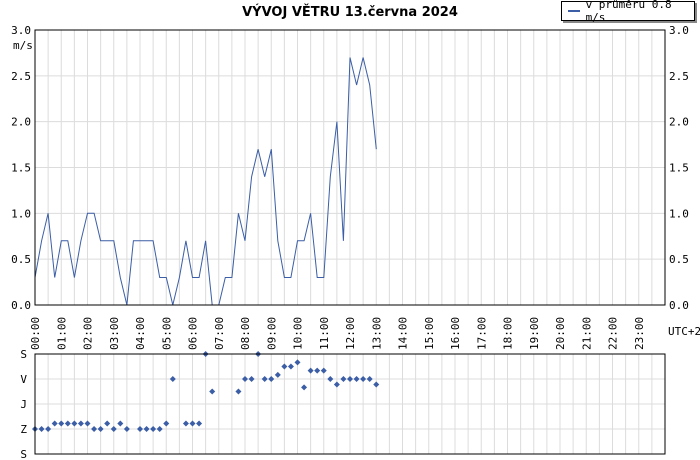  I want to click on y-axis-unit: m/s, so click(23, 45).